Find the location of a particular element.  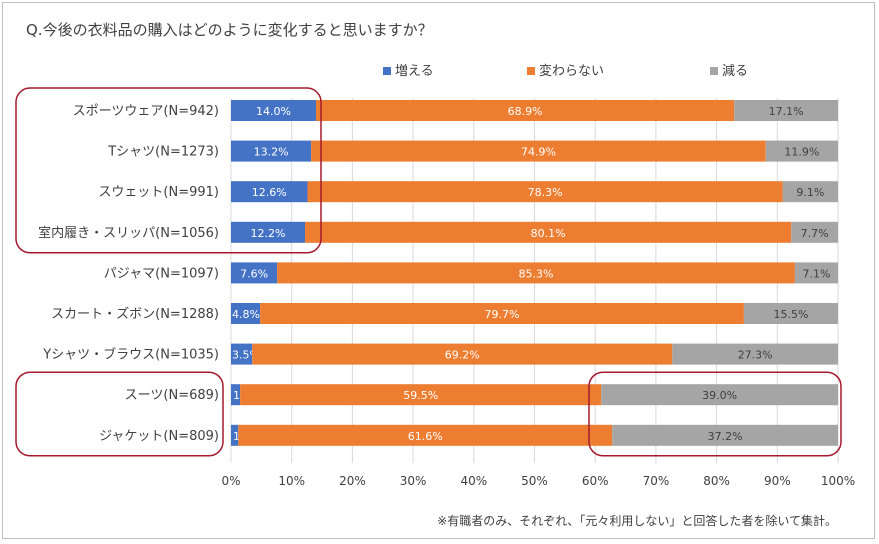

x-tick-label: 90% is located at coordinates (777, 481).